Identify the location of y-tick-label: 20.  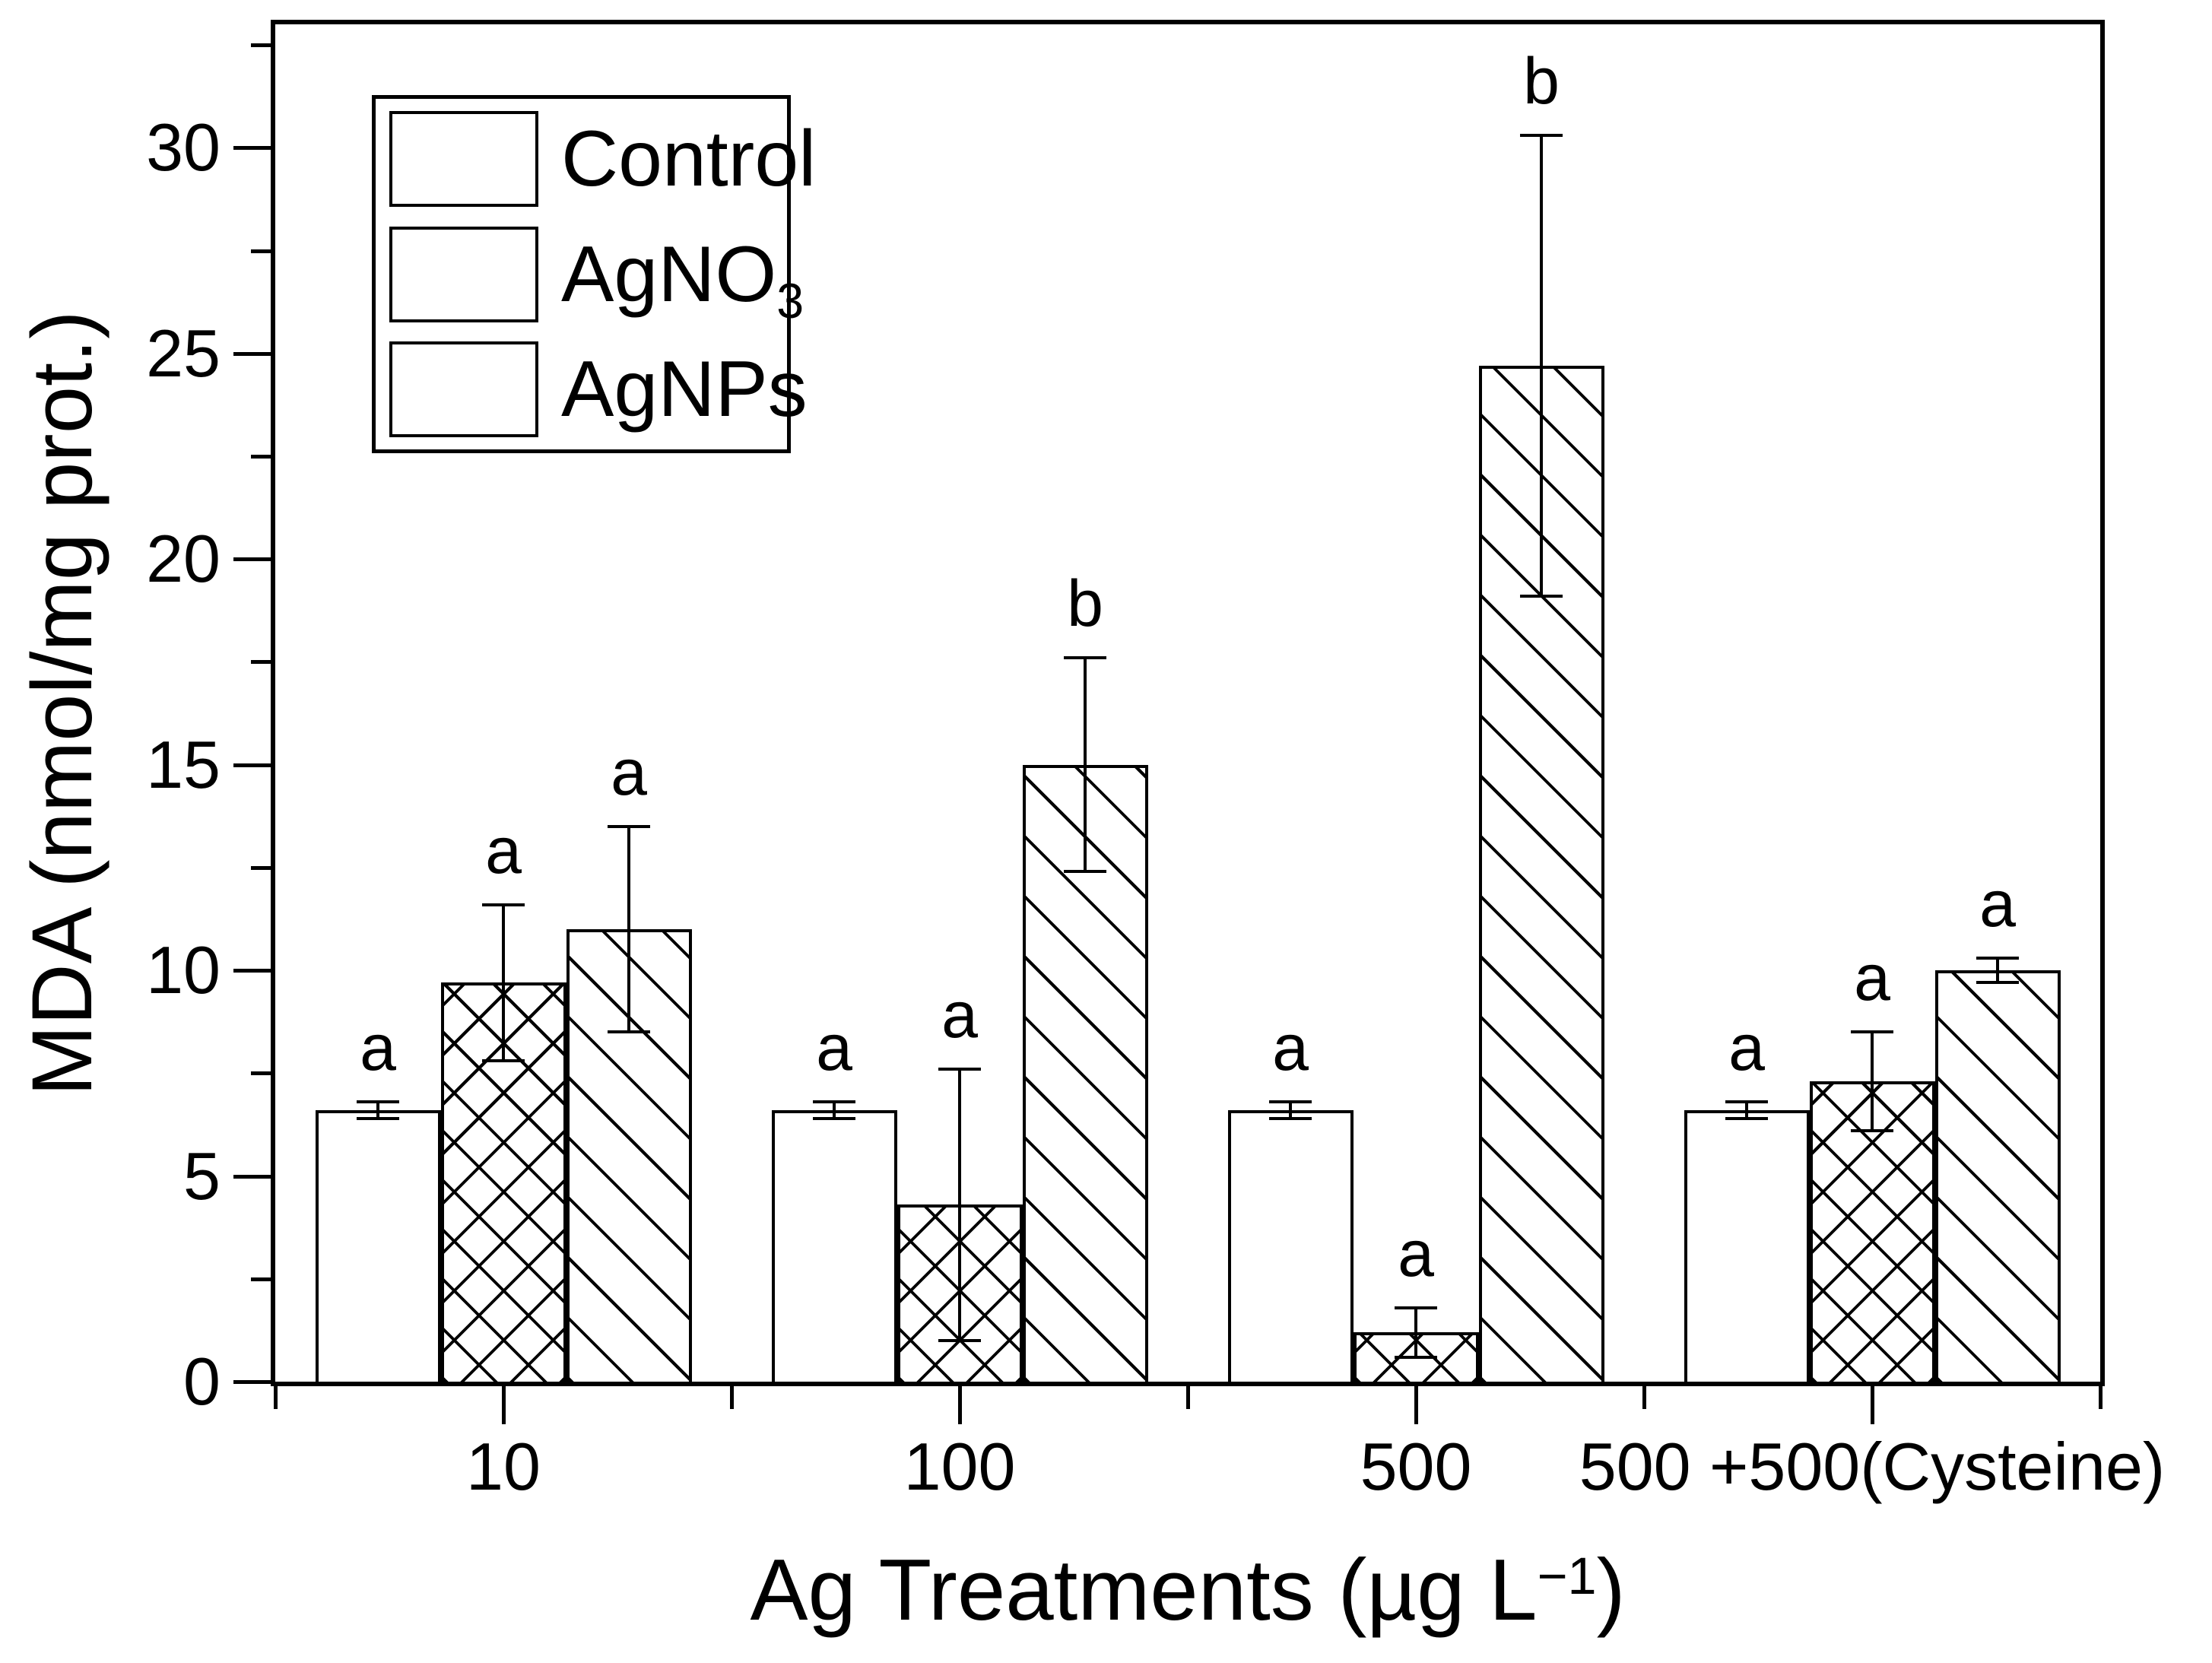
(183, 559).